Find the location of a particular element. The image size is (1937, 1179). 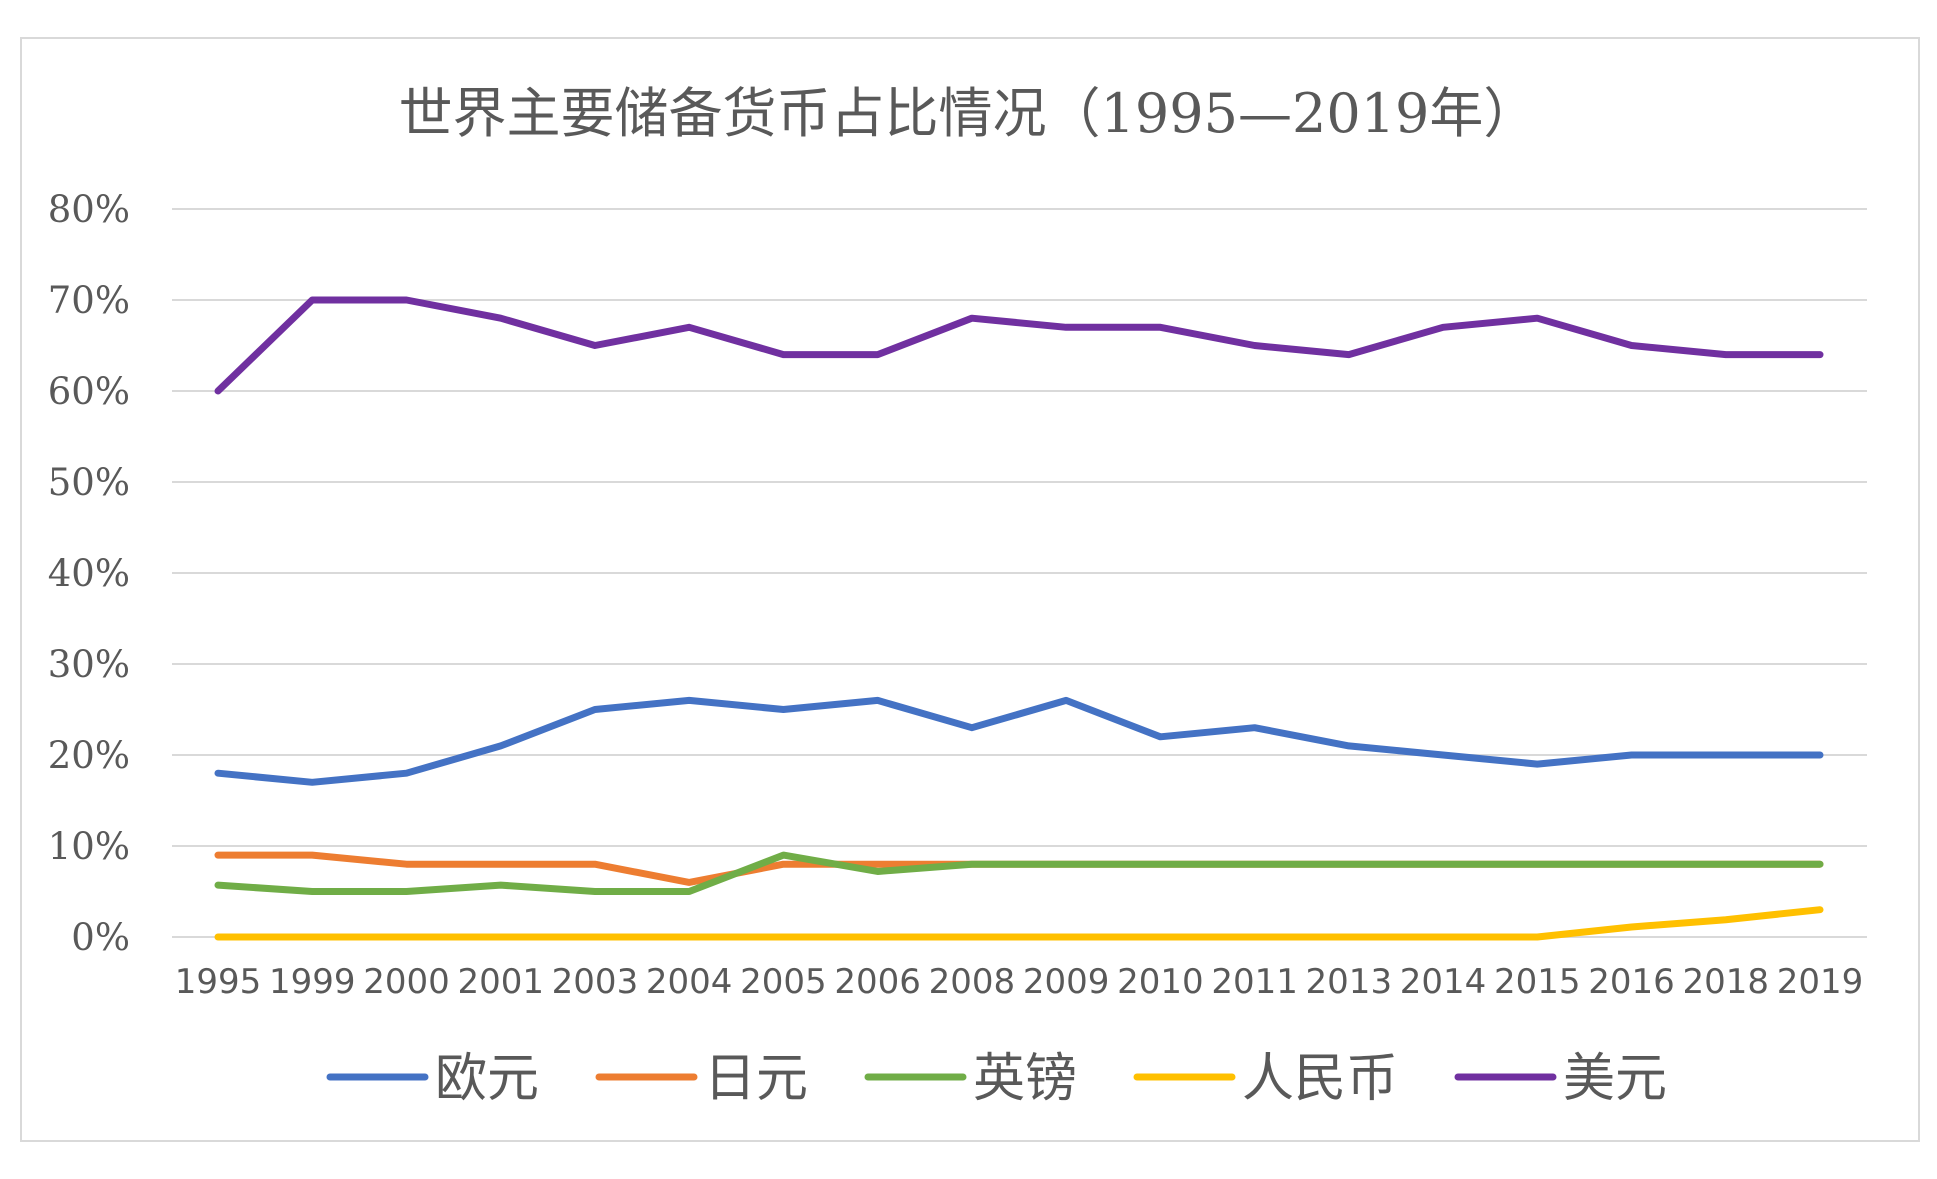

x-tick-label: 2006 is located at coordinates (877, 982).